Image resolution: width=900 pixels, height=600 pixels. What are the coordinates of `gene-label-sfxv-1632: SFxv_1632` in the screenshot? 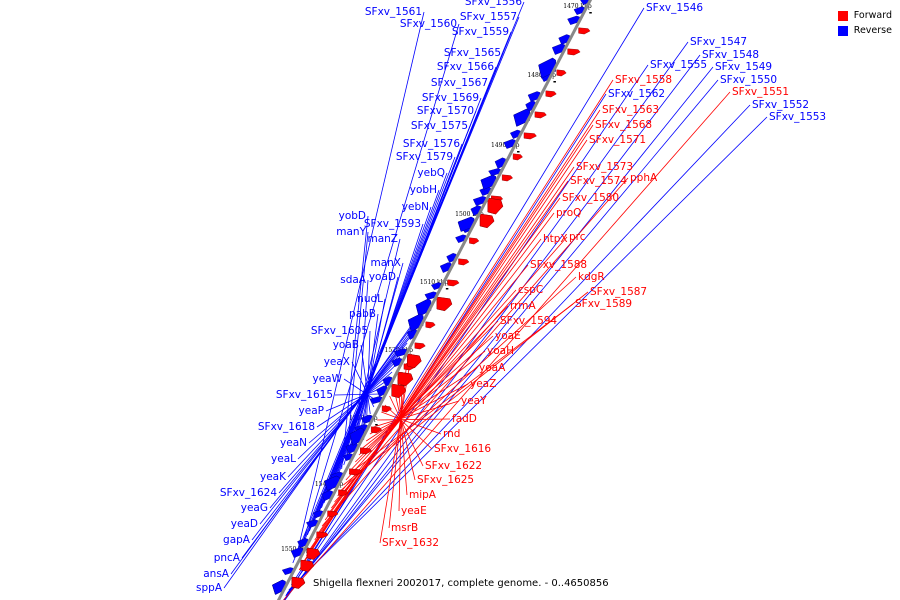 It's located at (410, 543).